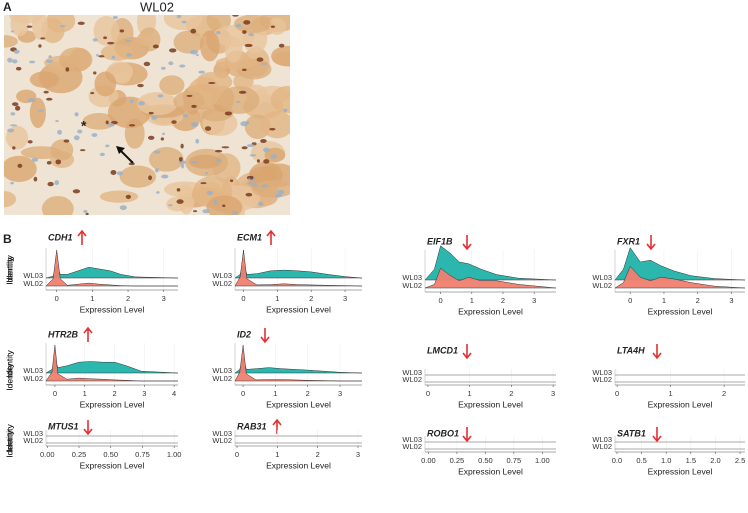  I want to click on gene-title: MTUS1, so click(63, 426).